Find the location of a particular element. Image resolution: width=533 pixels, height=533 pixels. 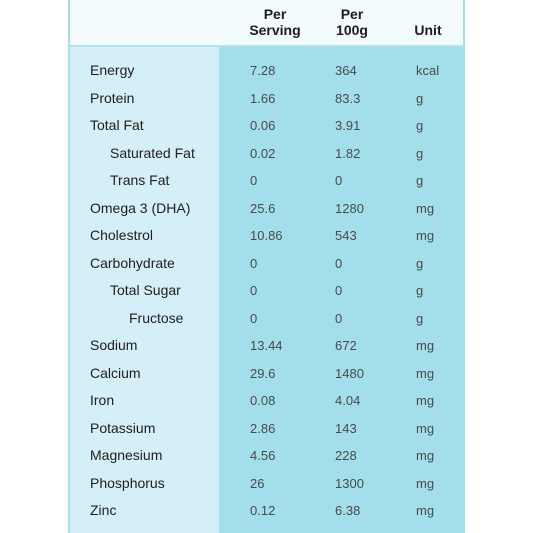

table-row: Protein 1.66 83.3 g is located at coordinates (266, 98).